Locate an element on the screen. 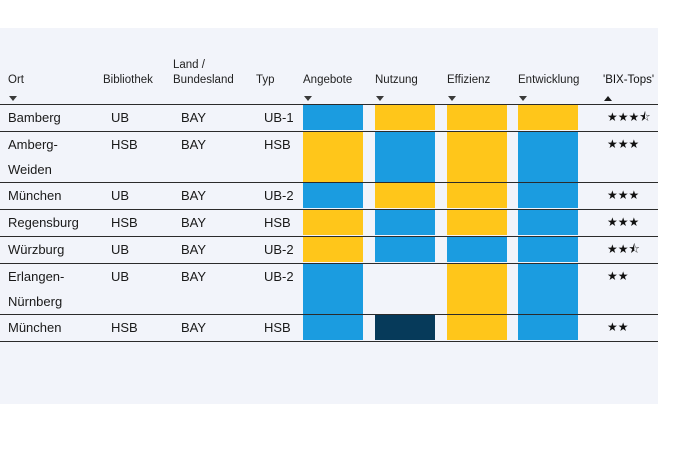  column-header-ort-label: Ort is located at coordinates (16, 80).